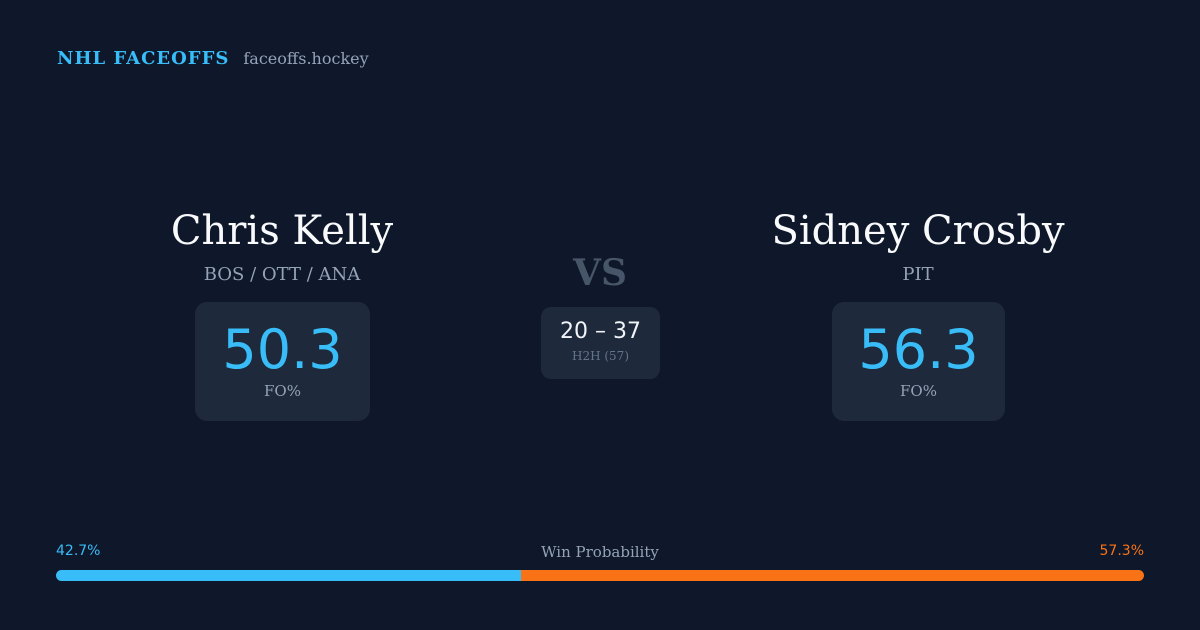 The height and width of the screenshot is (630, 1200). I want to click on versus-label: VS, so click(600, 273).